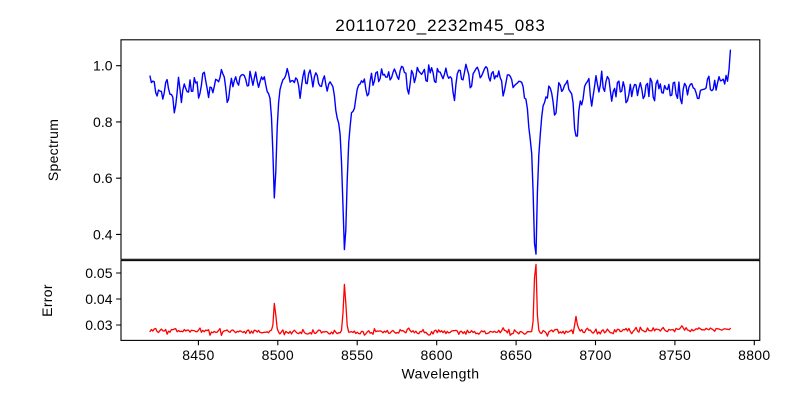  What do you see at coordinates (98, 299) in the screenshot?
I see `svg-text: 0.04` at bounding box center [98, 299].